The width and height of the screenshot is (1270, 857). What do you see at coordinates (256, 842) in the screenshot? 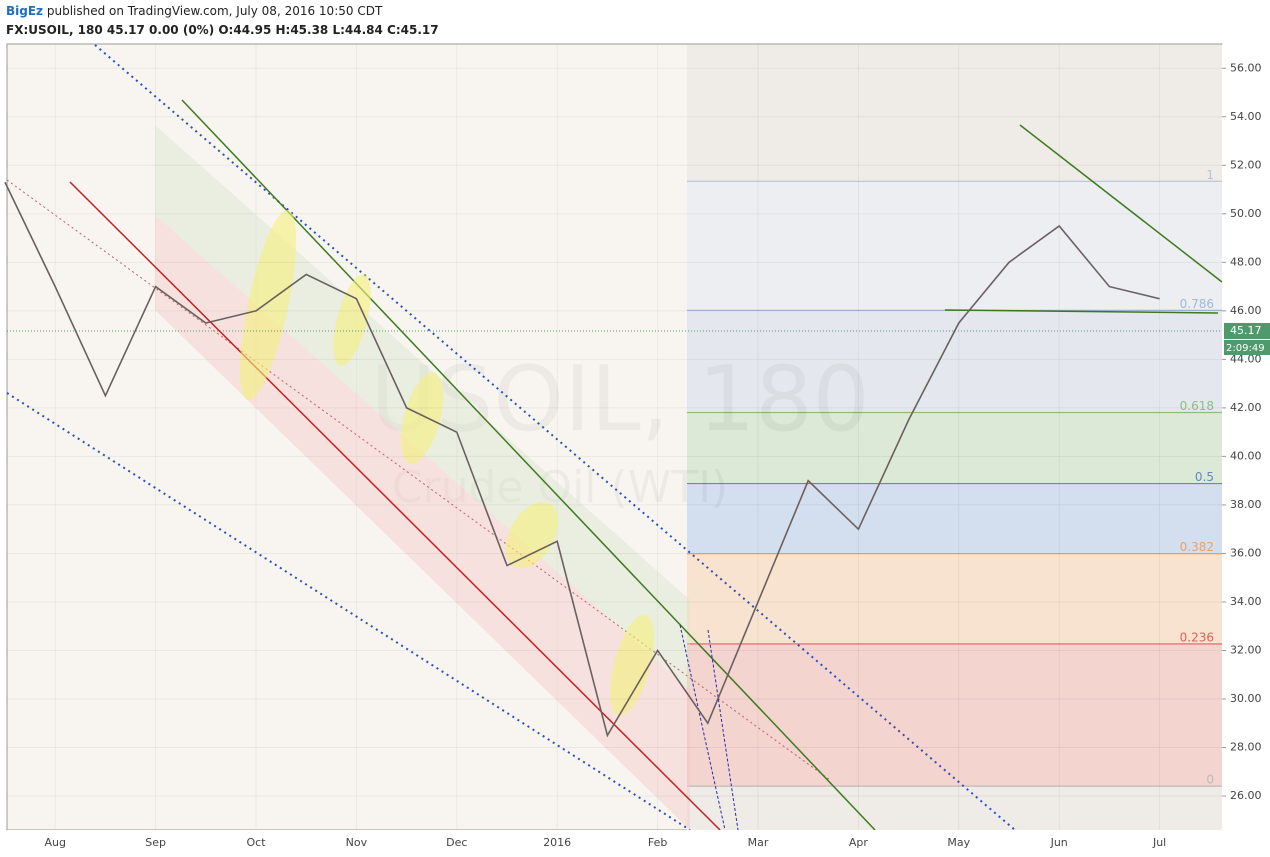
I see `x-tick-label: Oct` at bounding box center [256, 842].